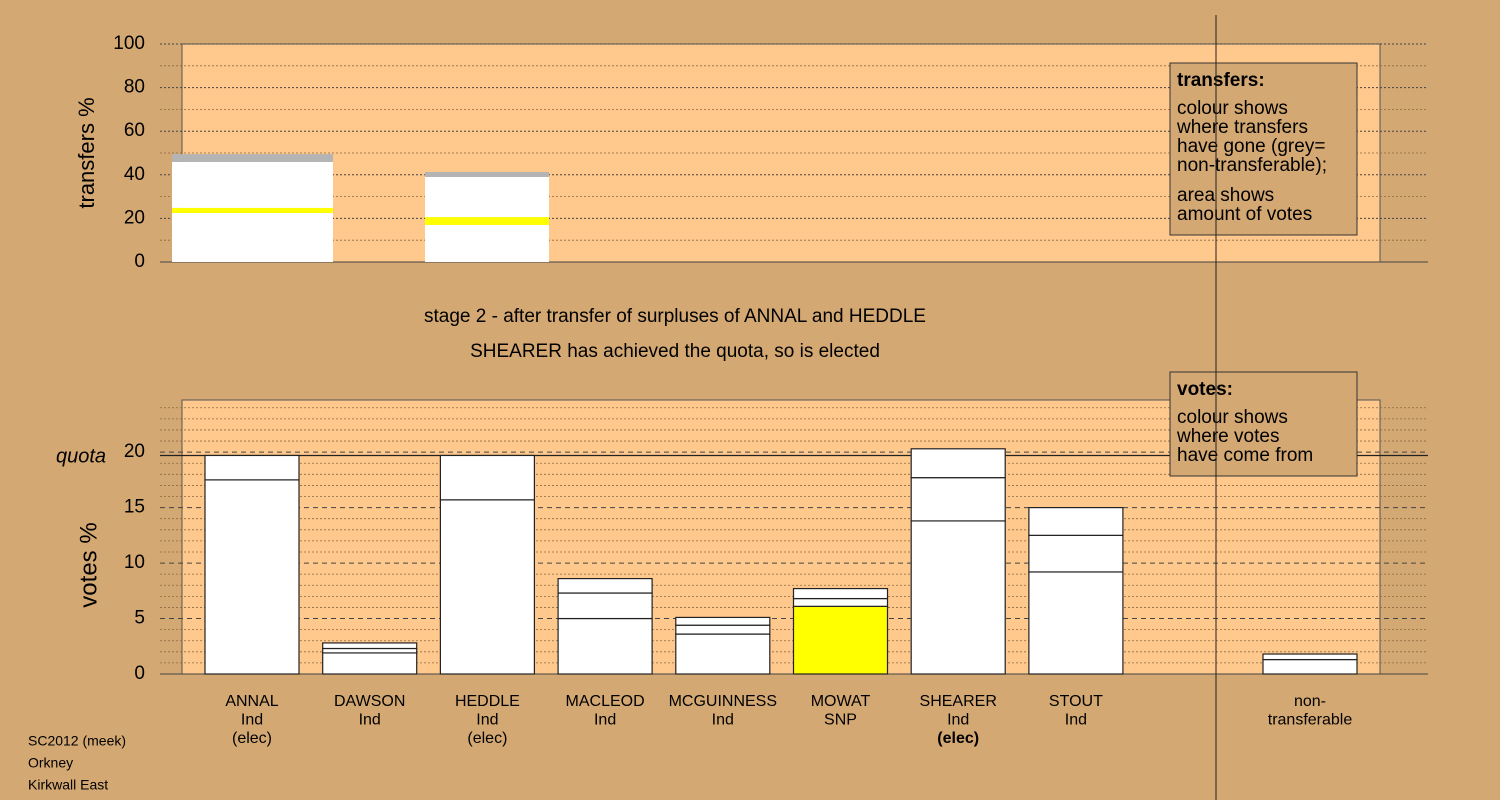 The image size is (1500, 800). What do you see at coordinates (139, 618) in the screenshot?
I see `y-tick-label: 5` at bounding box center [139, 618].